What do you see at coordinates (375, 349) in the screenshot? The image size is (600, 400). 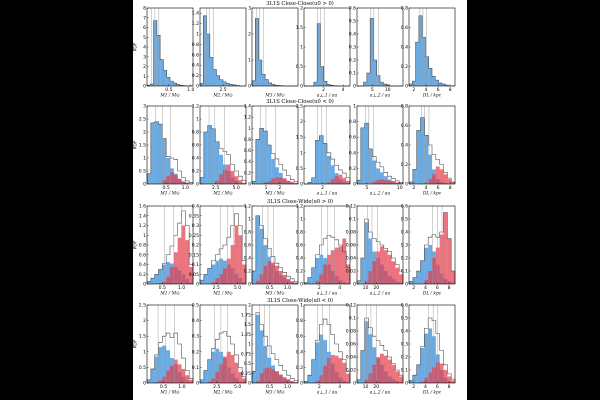 I see `panel-r4-c5: 0 0.02 0.04 0.06 0.08 0.1 0.12 10 20a⊥,2 / au` at bounding box center [375, 349].